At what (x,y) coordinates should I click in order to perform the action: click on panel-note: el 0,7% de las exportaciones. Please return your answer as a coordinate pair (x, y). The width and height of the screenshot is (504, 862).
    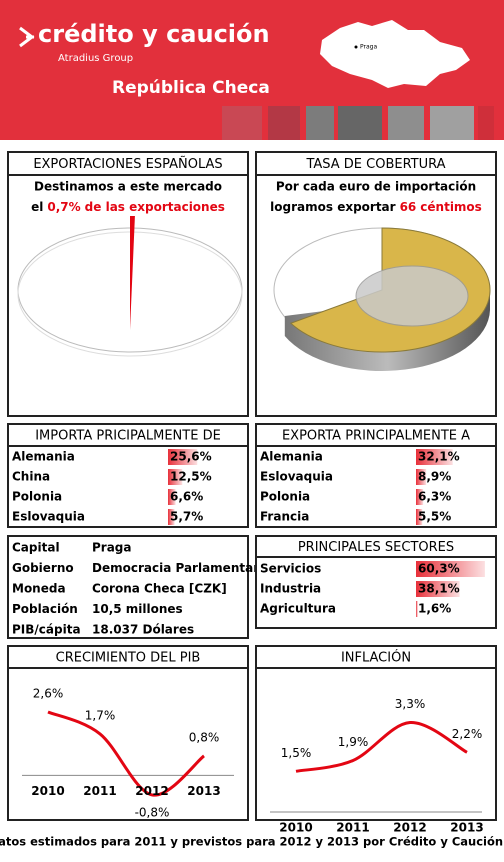
    Looking at the image, I should click on (128, 207).